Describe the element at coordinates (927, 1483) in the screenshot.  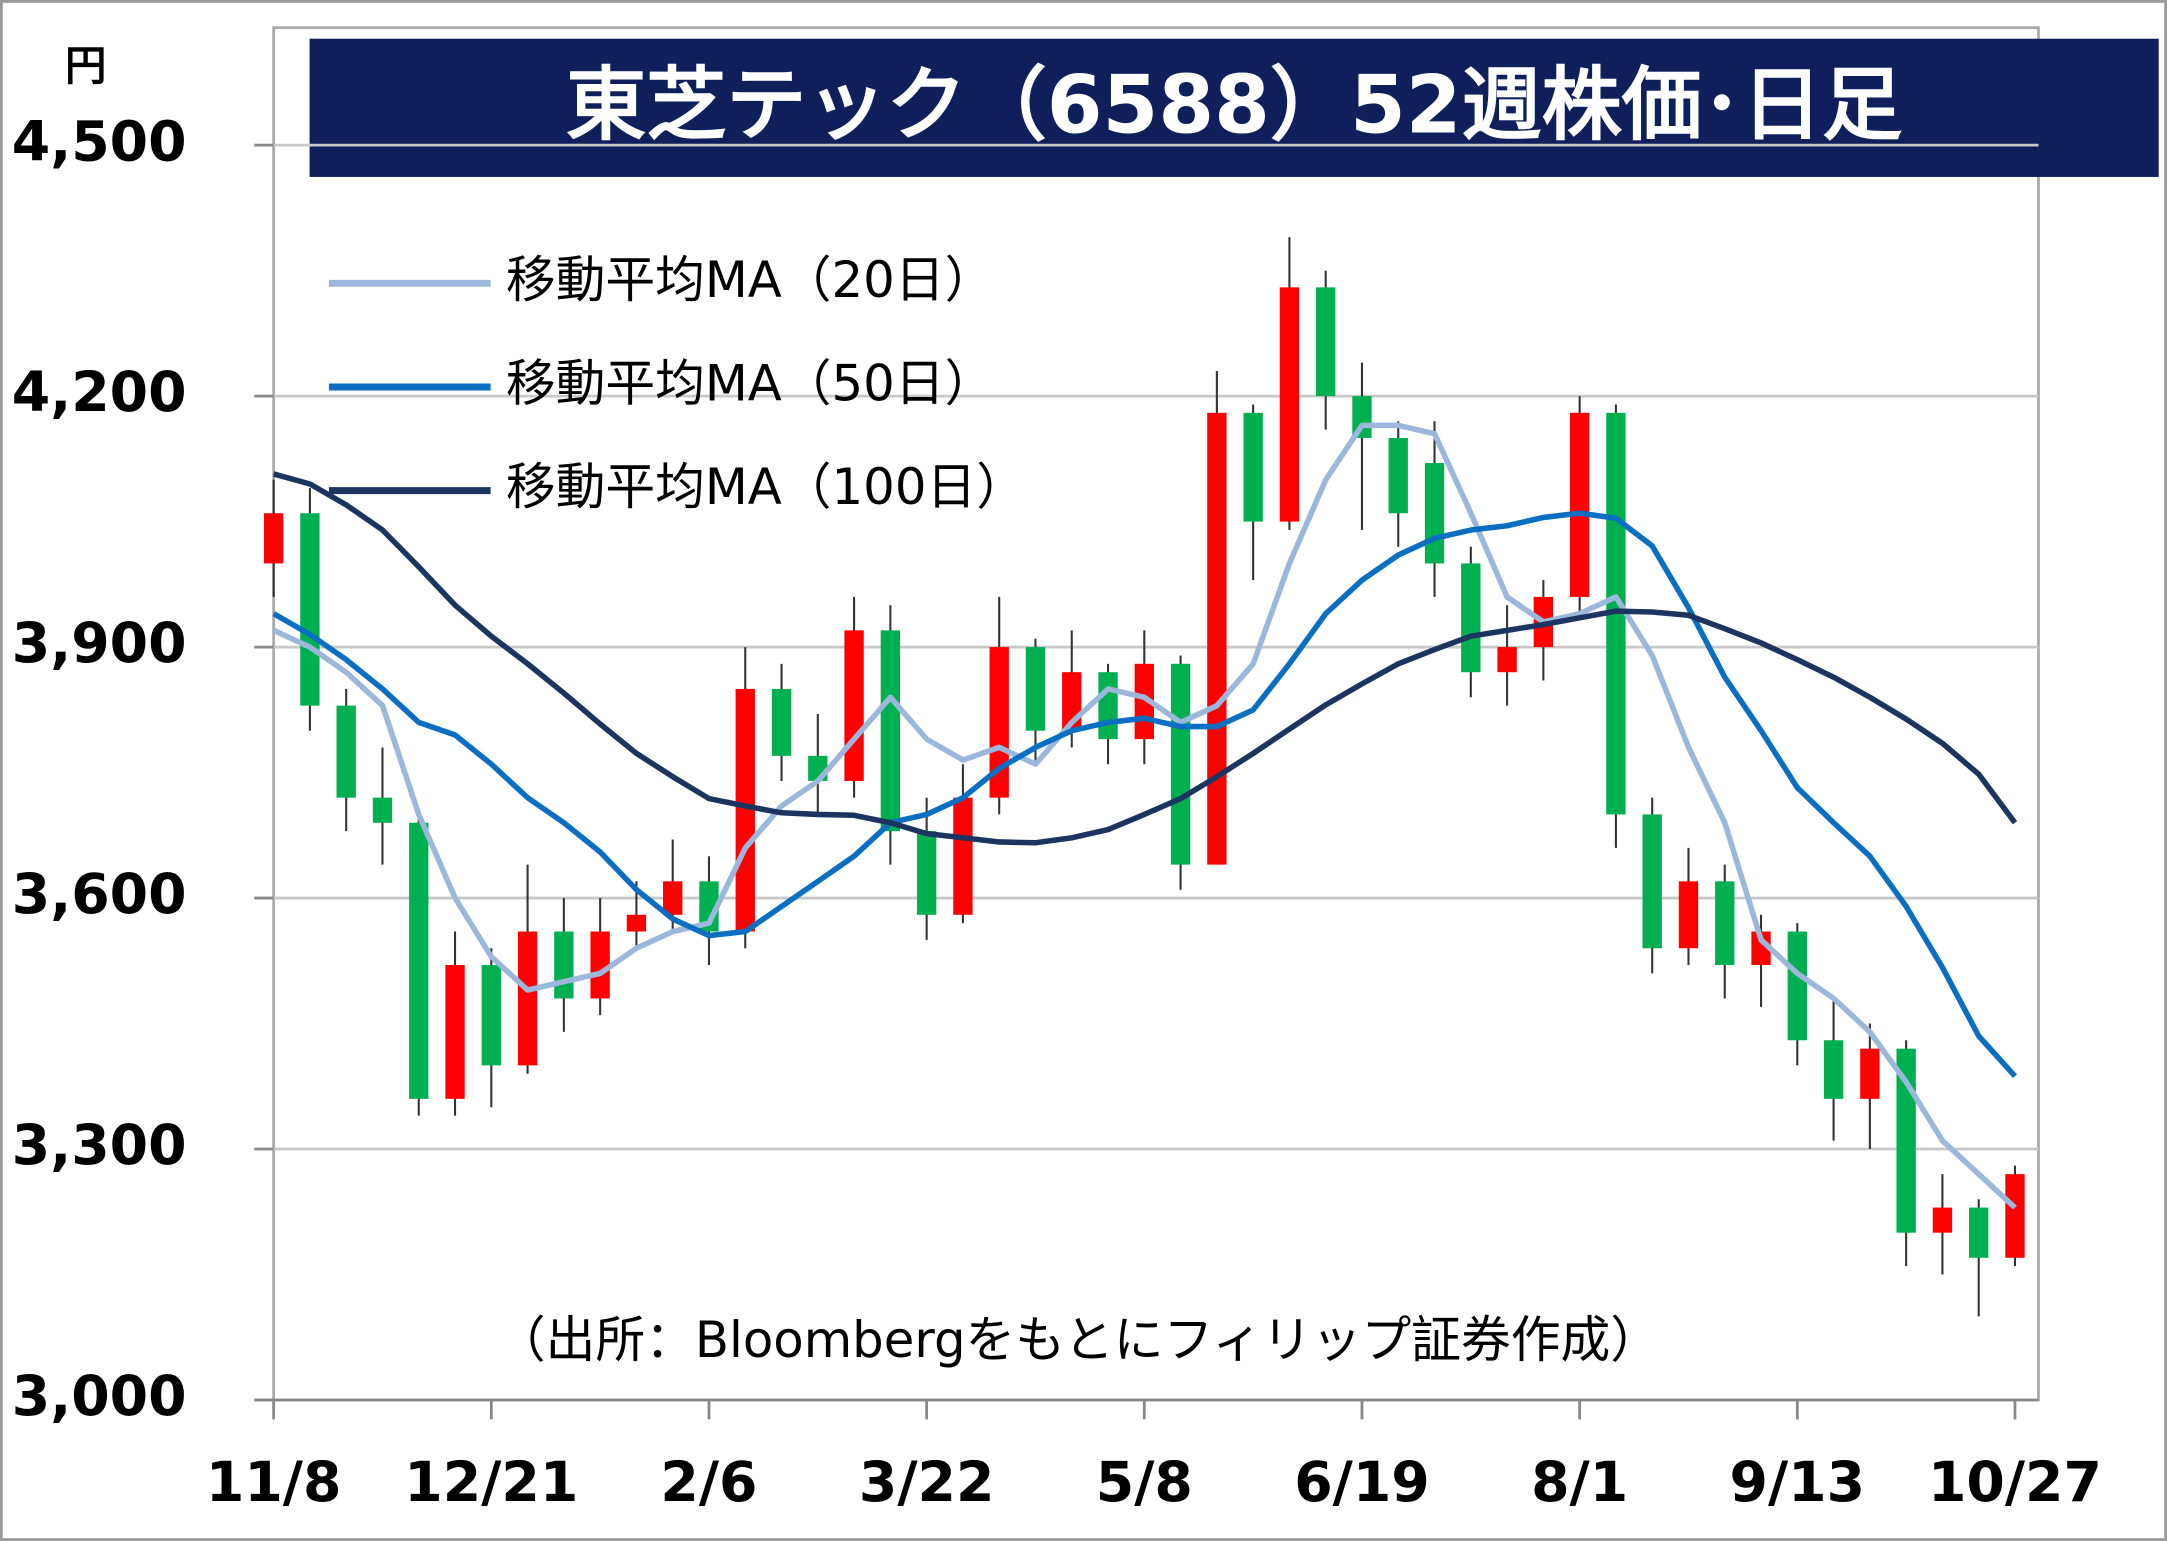
I see `x-tick-label: 3/22` at that location.